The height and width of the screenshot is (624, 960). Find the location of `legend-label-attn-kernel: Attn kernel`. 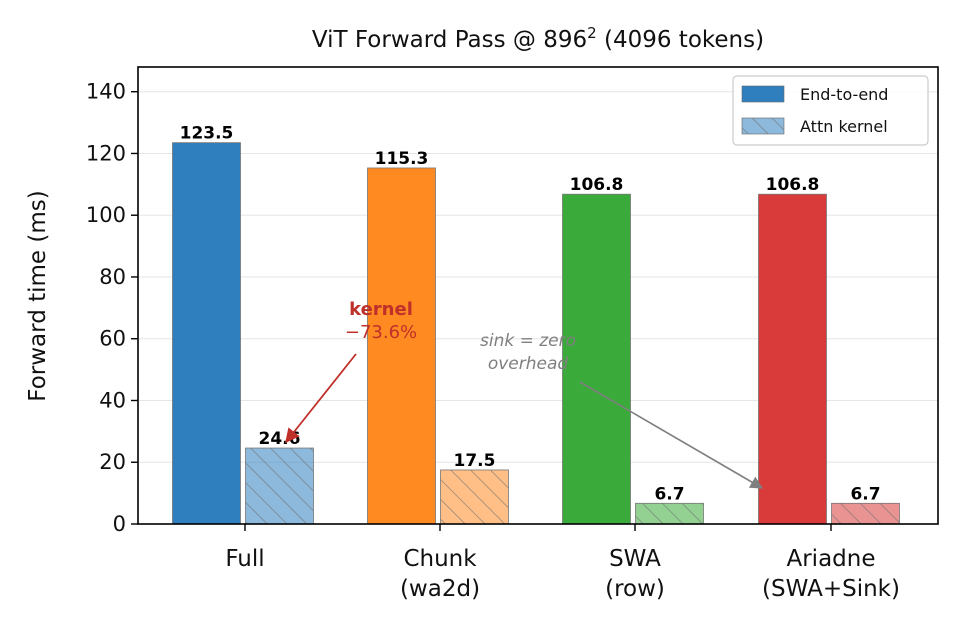

legend-label-attn-kernel: Attn kernel is located at coordinates (844, 126).